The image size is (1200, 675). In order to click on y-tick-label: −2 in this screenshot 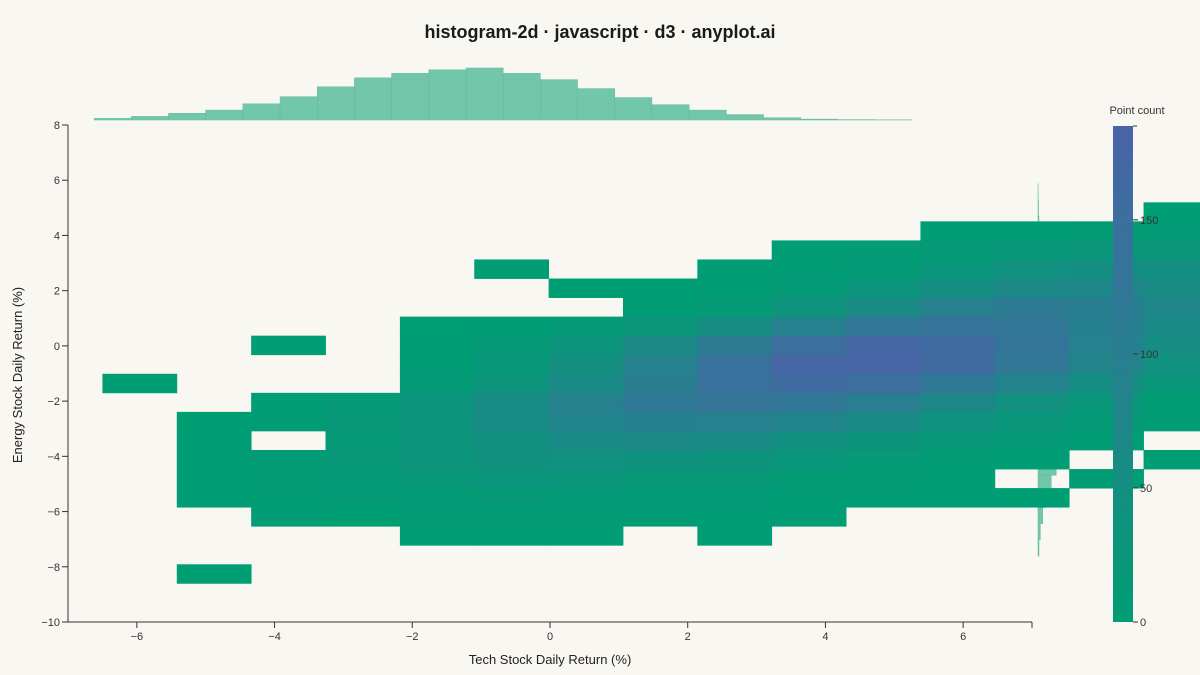, I will do `click(53, 402)`.